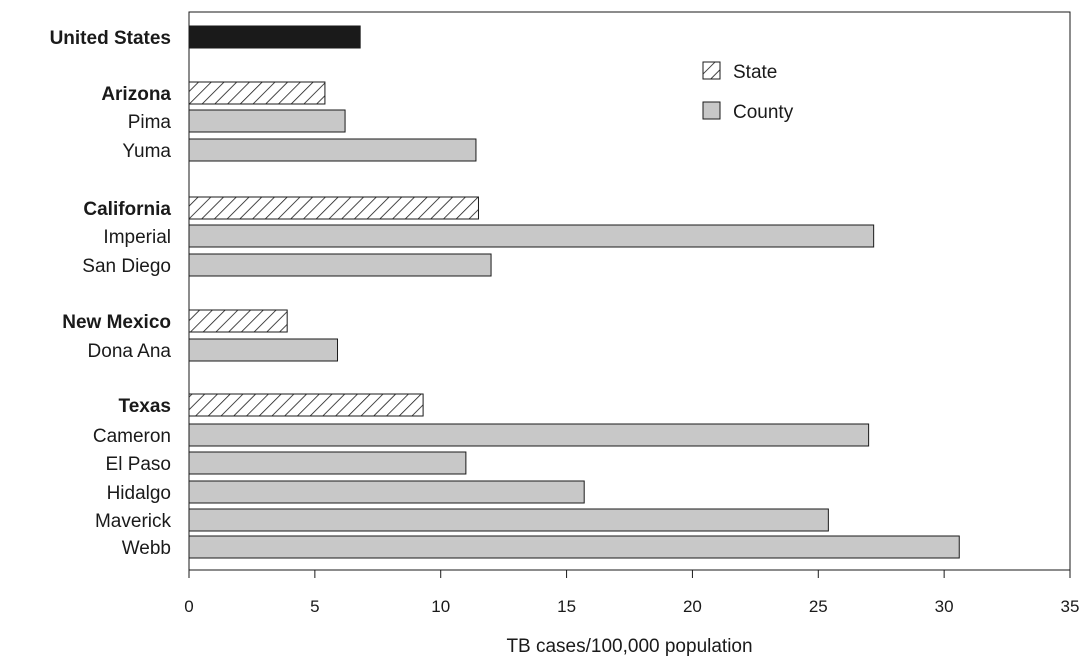 This screenshot has width=1086, height=663. Describe the element at coordinates (333, 208) in the screenshot. I see `bar-california` at that location.